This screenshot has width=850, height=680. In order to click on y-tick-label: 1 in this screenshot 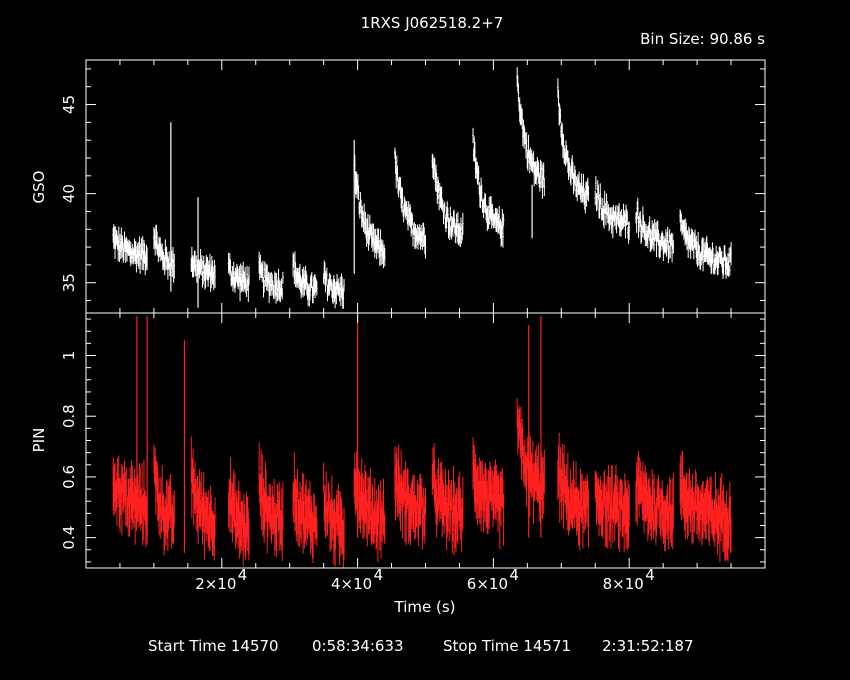, I will do `click(69, 356)`.